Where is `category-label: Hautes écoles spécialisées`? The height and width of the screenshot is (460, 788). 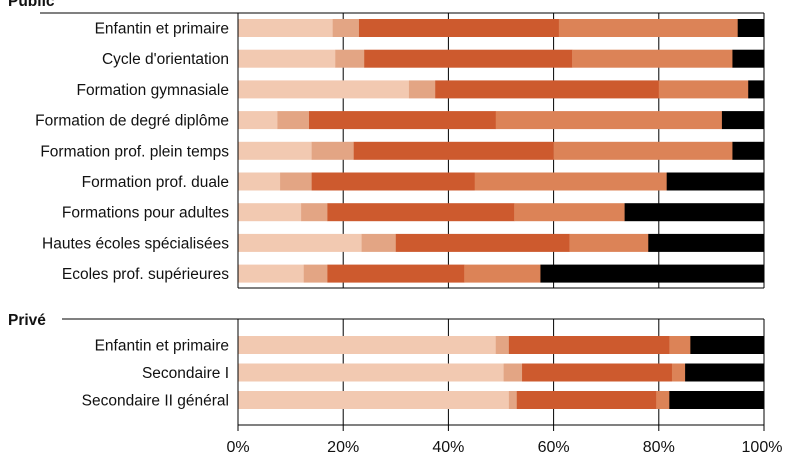
category-label: Hautes écoles spécialisées is located at coordinates (135, 243).